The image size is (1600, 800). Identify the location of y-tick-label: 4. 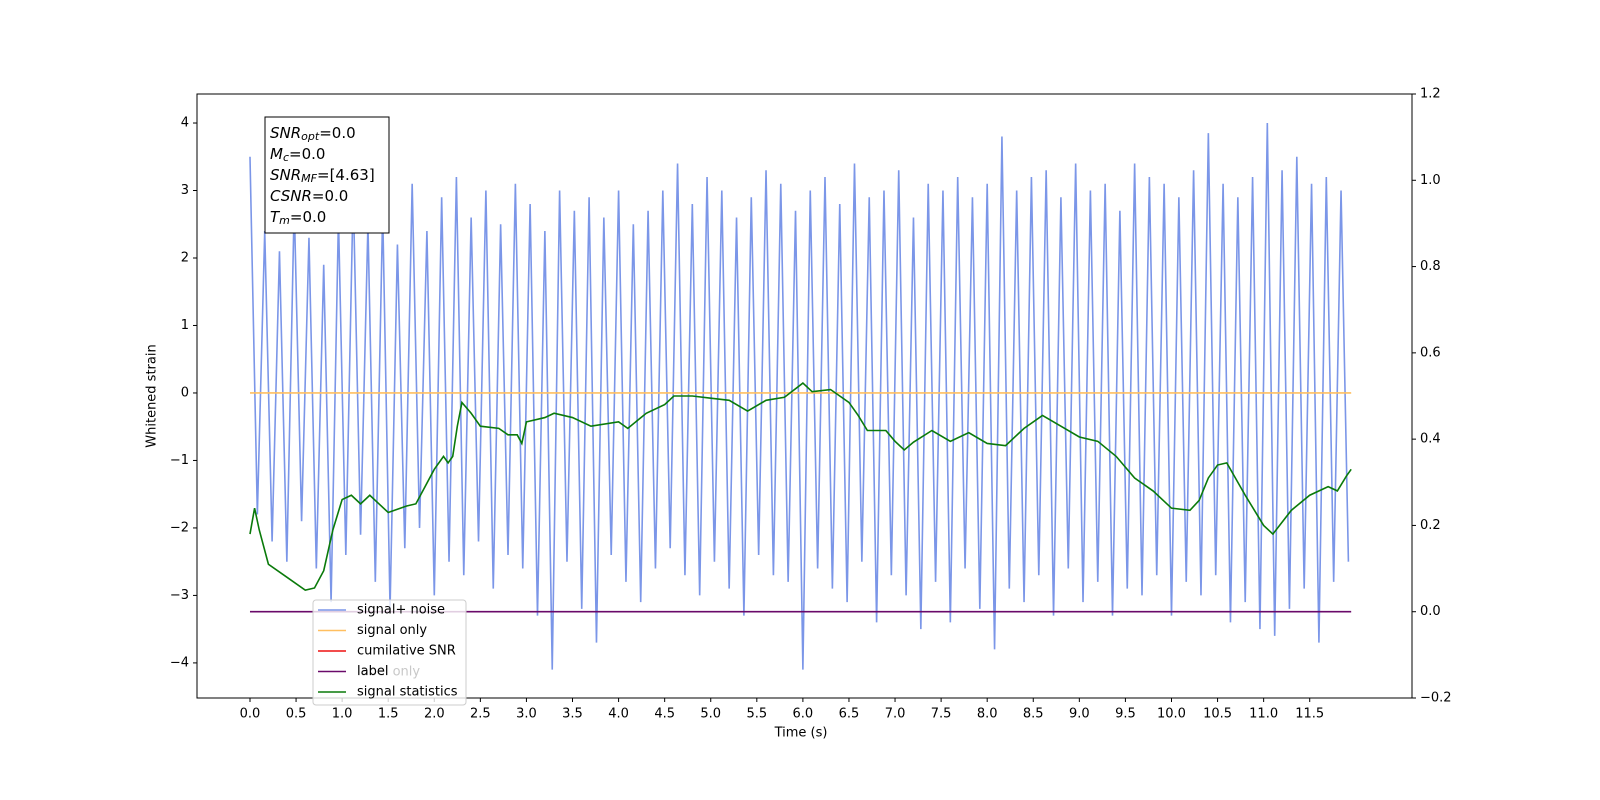
(185, 123).